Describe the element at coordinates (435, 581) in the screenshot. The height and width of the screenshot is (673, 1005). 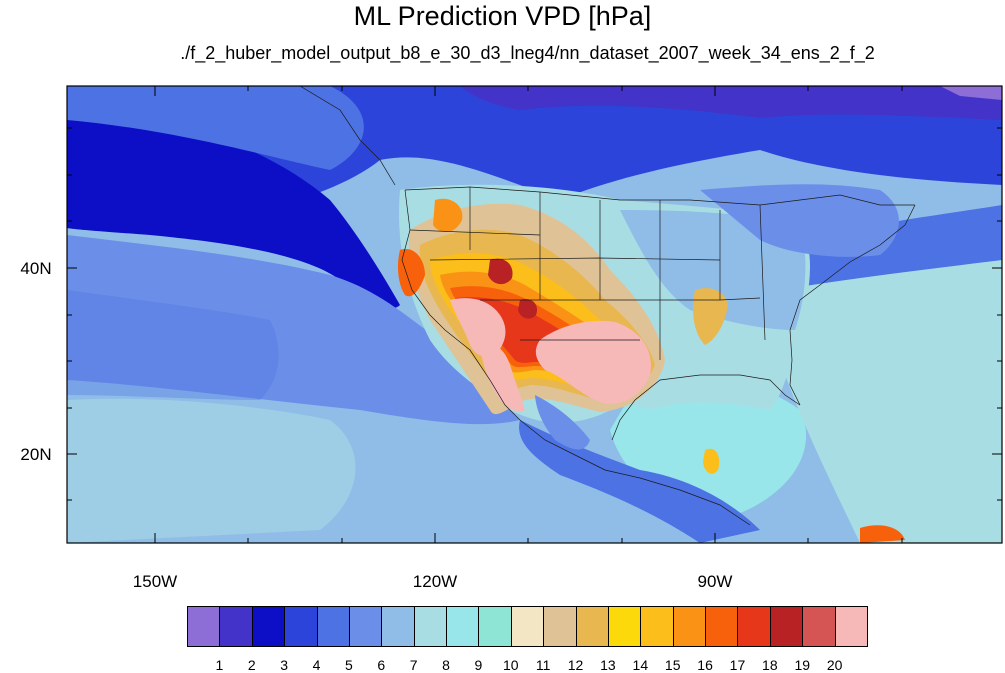
I see `lon-label-120w: 120W` at that location.